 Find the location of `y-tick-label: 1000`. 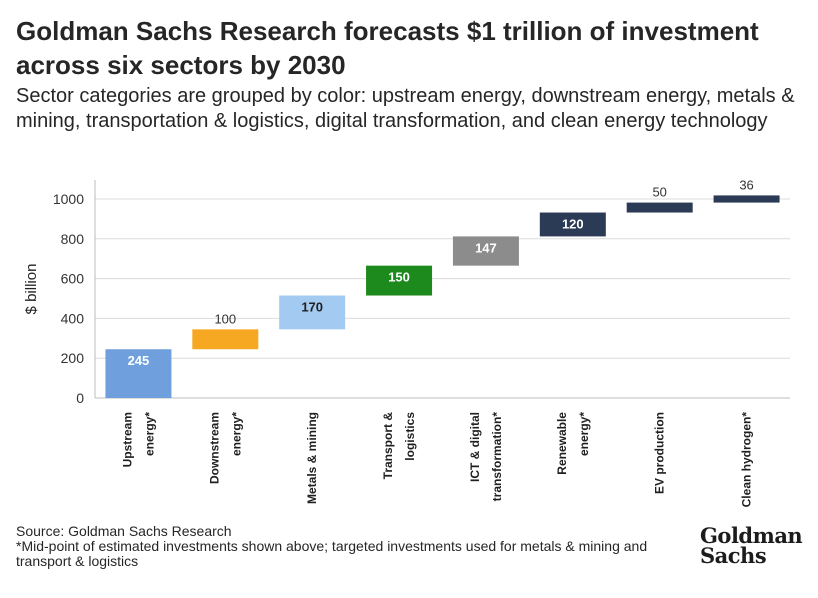

y-tick-label: 1000 is located at coordinates (68, 199).